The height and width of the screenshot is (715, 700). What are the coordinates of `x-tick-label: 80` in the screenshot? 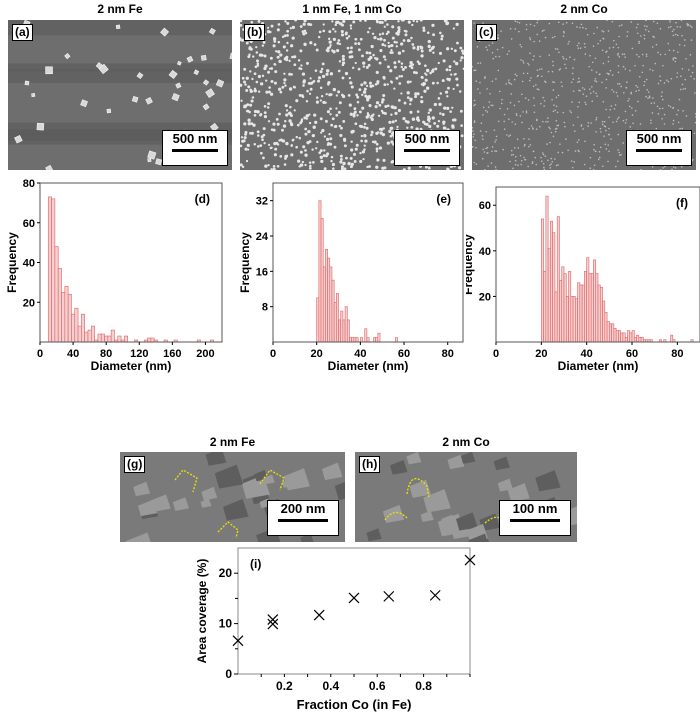 It's located at (448, 354).